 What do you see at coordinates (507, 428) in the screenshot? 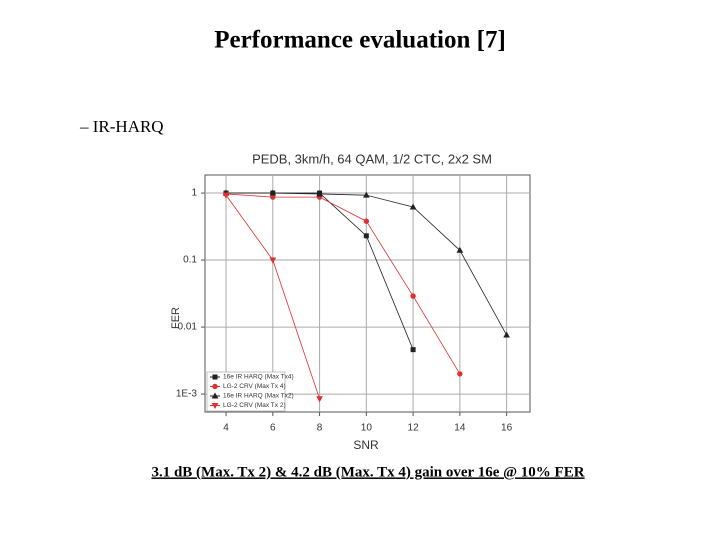
I see `x-tick-label: 16` at bounding box center [507, 428].